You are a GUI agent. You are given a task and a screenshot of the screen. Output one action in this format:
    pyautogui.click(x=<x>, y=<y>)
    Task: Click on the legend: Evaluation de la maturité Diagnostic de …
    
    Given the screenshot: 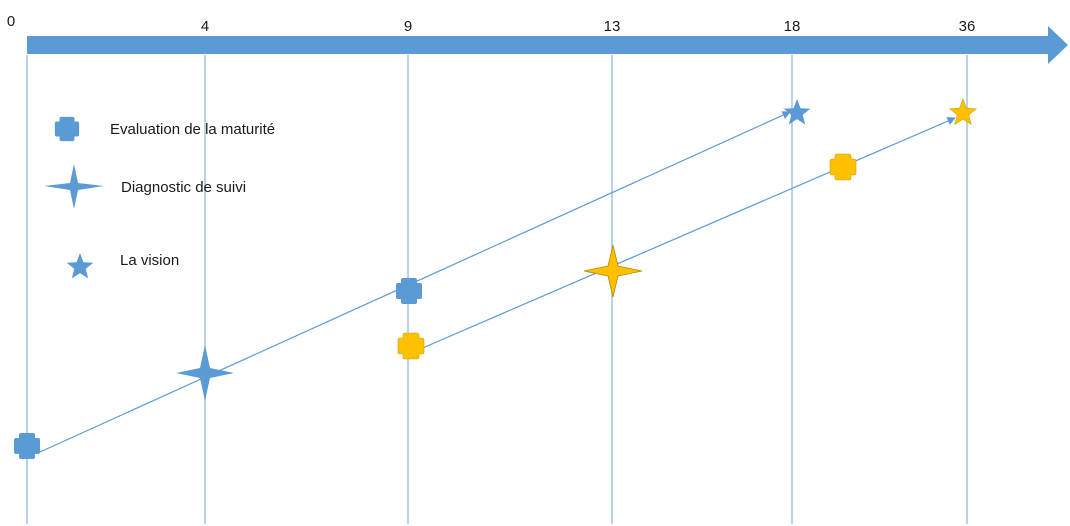 What is the action you would take?
    pyautogui.click(x=159, y=197)
    